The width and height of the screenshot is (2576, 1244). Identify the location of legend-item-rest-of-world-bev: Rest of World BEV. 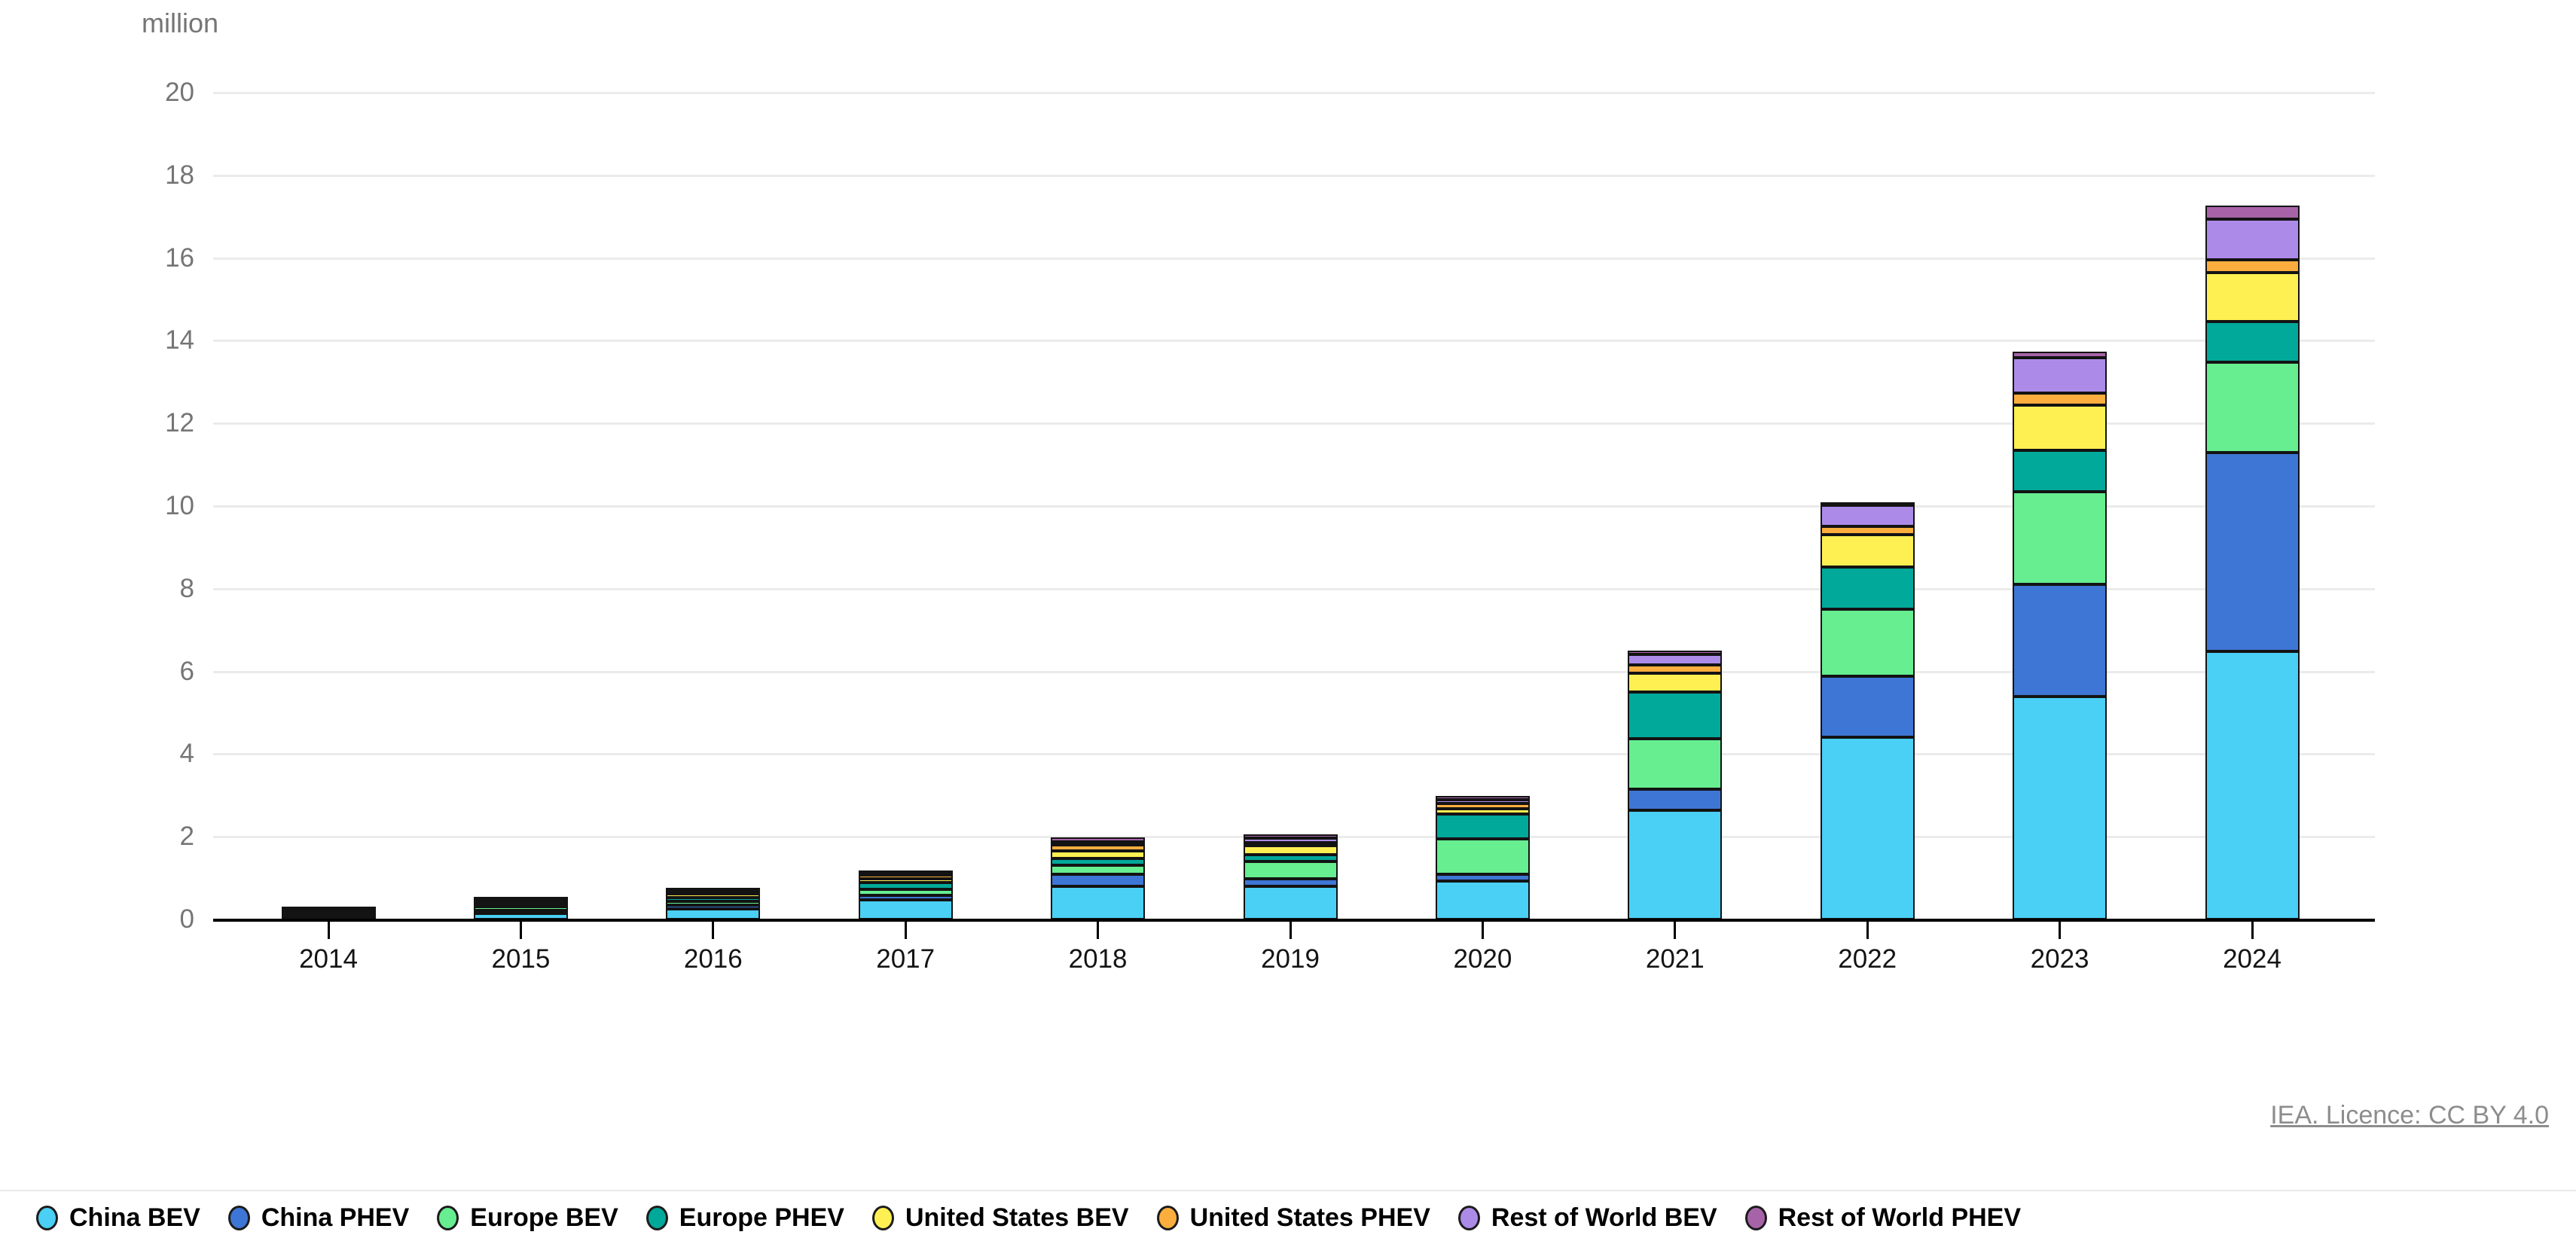
(1587, 1218).